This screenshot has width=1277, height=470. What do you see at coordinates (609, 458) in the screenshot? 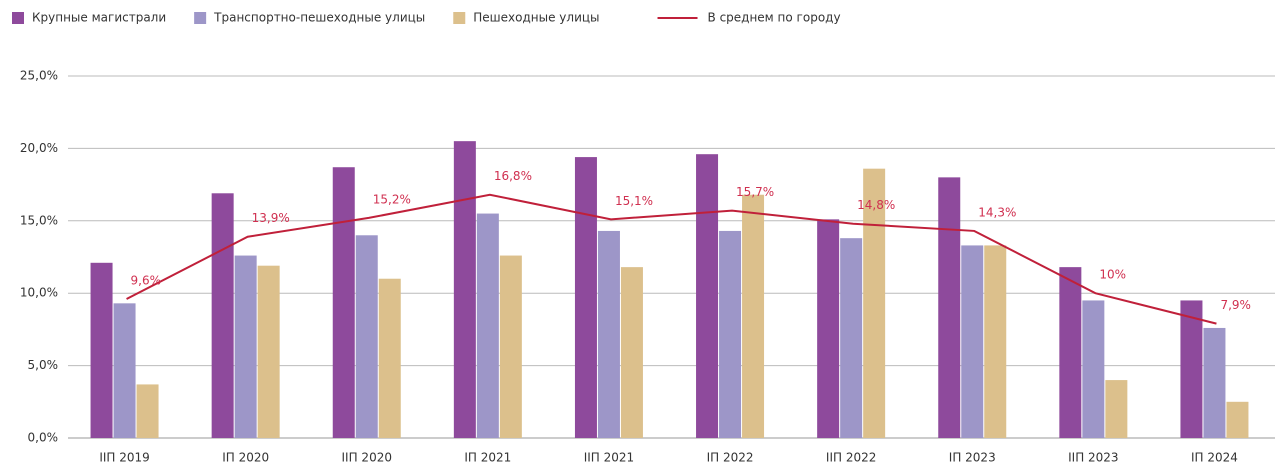
I see `x-tick-label: IIП 2021` at bounding box center [609, 458].